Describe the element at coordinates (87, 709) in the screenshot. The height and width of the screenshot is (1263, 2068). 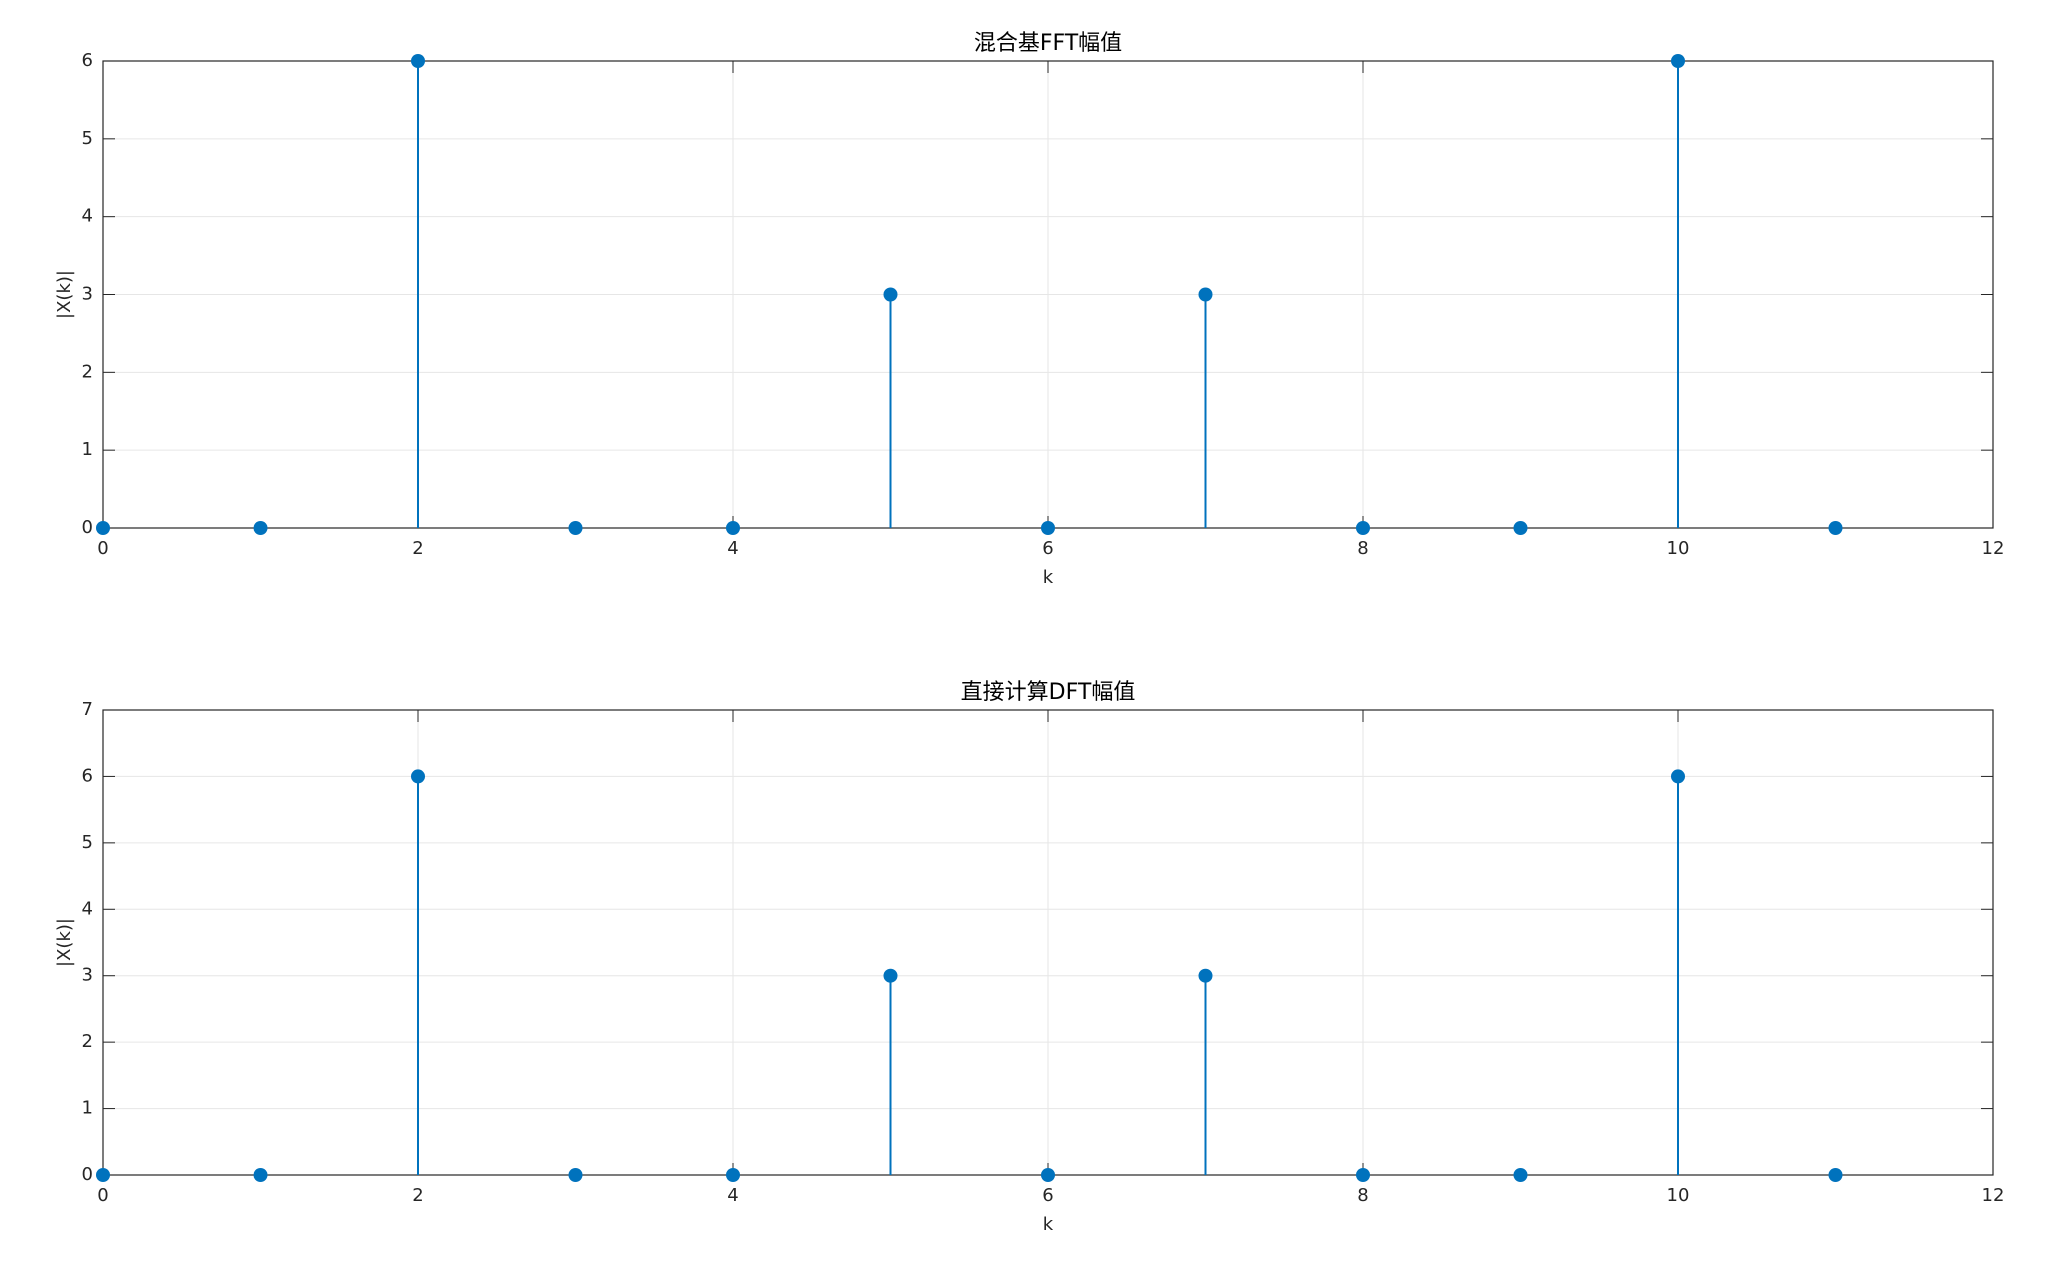
I see `y-tick-label: 7` at that location.